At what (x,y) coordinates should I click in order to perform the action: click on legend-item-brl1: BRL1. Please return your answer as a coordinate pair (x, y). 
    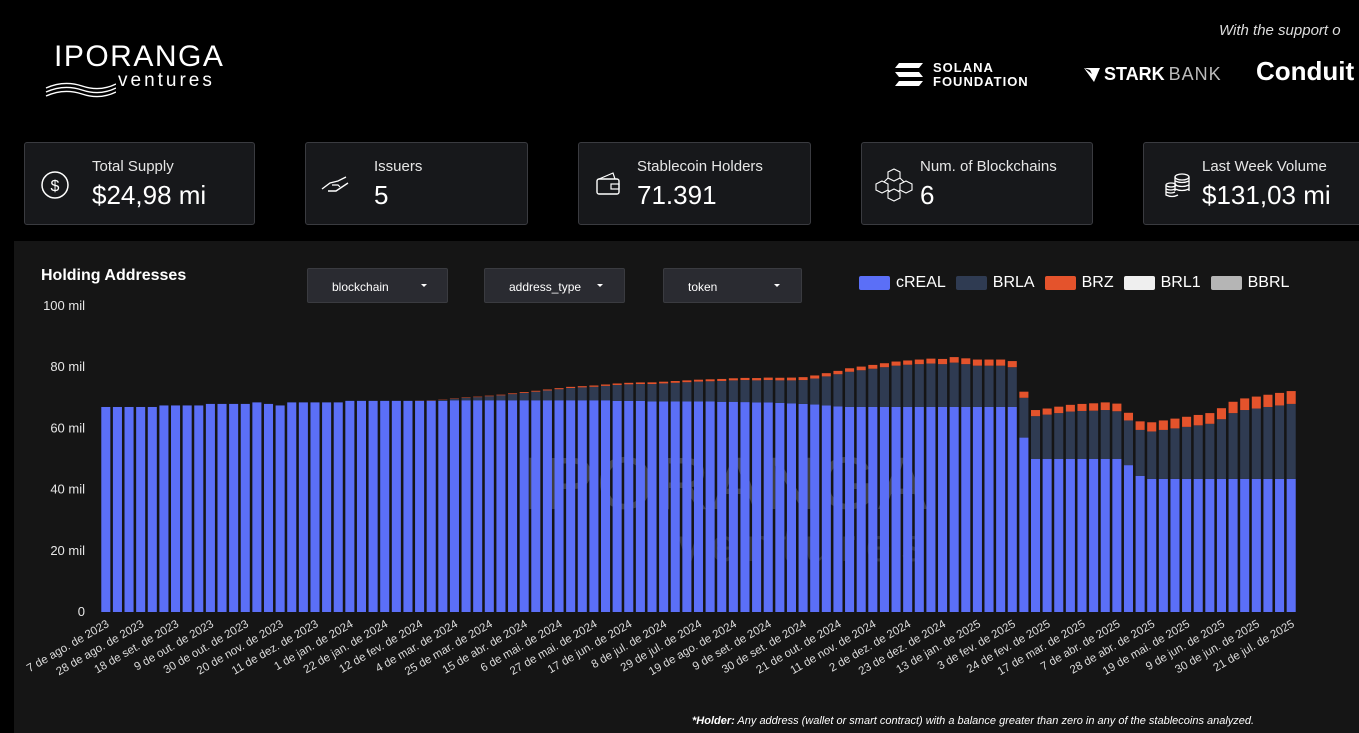
    Looking at the image, I should click on (1162, 283).